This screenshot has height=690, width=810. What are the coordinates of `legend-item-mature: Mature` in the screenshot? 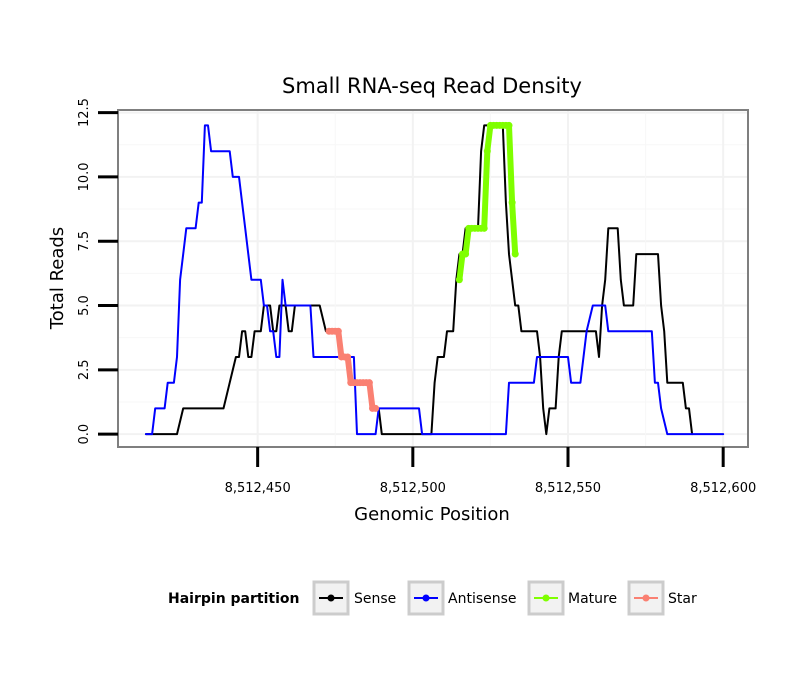 It's located at (572, 598).